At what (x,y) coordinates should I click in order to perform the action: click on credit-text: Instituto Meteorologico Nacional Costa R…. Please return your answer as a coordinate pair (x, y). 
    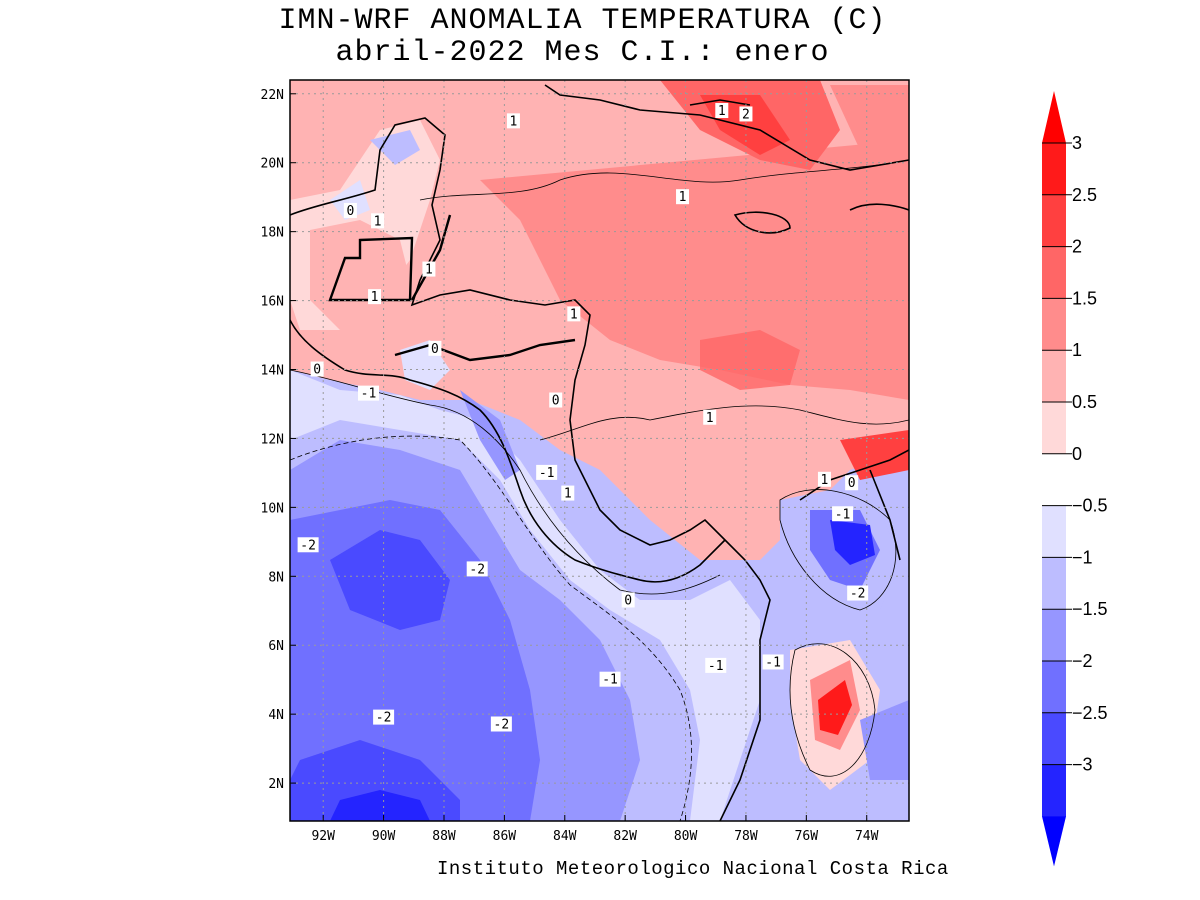
    Looking at the image, I should click on (693, 869).